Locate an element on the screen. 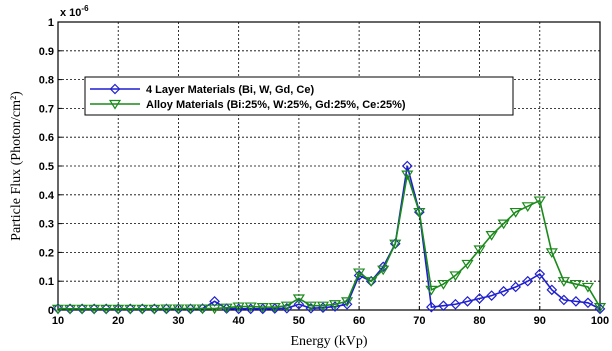 This screenshot has height=351, width=612. legend-box is located at coordinates (299, 96).